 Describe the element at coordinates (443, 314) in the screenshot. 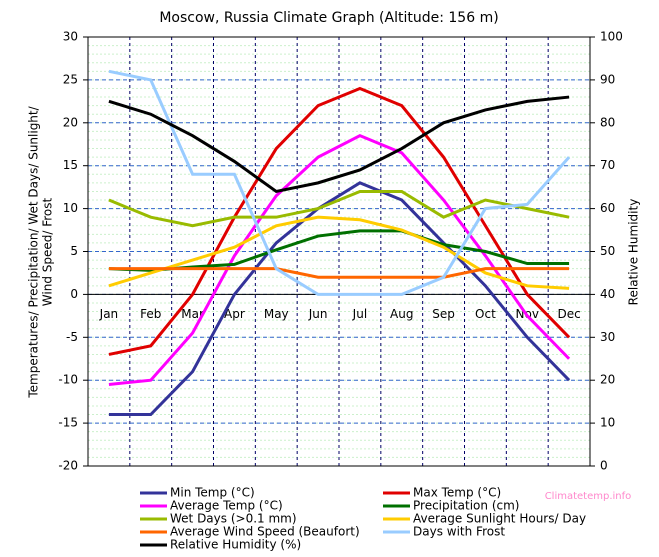

I see `x-tick-label: Sep` at that location.